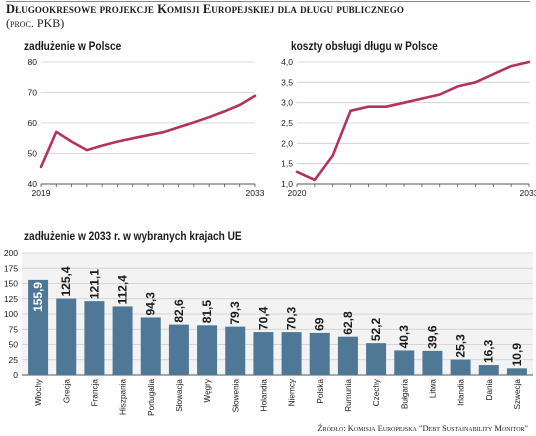 This screenshot has height=436, width=536. Describe the element at coordinates (287, 62) in the screenshot. I see `y-tick-label: 4,0` at that location.